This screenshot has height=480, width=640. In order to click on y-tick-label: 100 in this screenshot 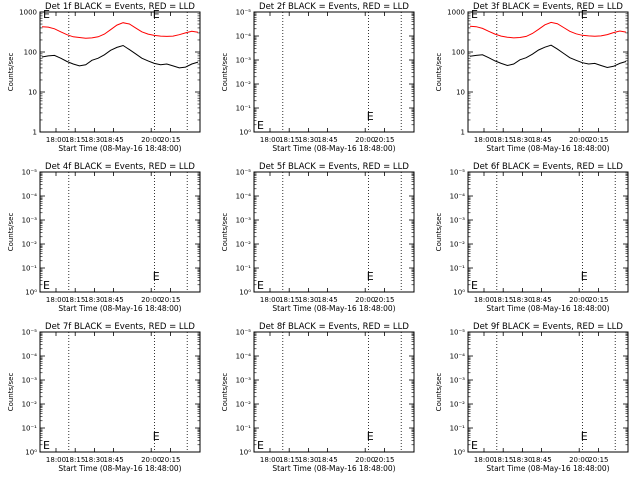, I will do `click(30, 53)`.